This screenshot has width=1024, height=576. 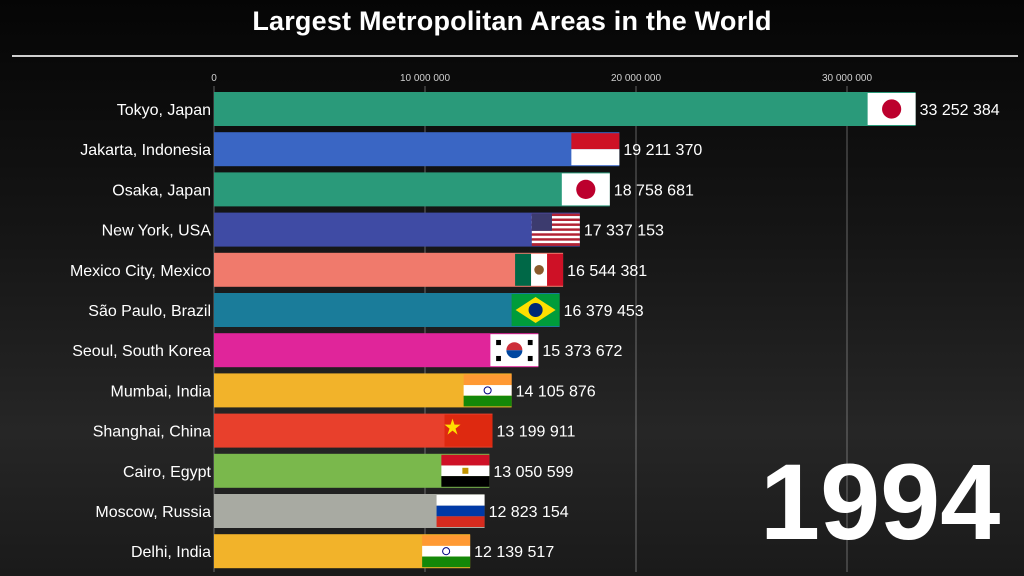 What do you see at coordinates (847, 78) in the screenshot?
I see `x-tick-label: 30 000 000` at bounding box center [847, 78].